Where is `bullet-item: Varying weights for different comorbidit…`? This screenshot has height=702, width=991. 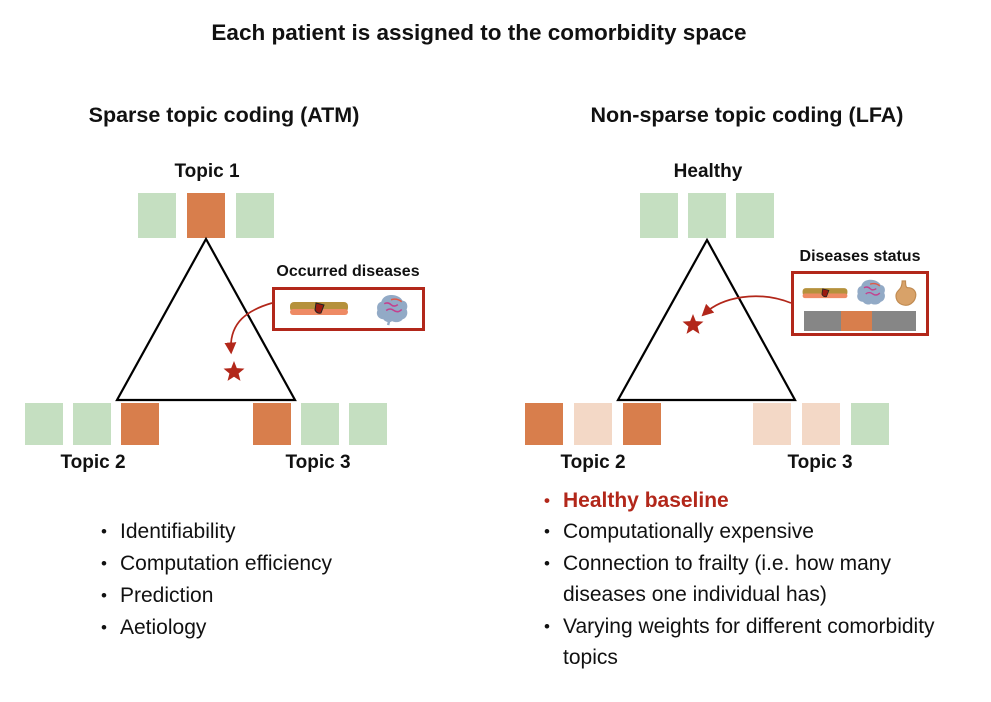 bullet-item: Varying weights for different comorbidit… is located at coordinates (740, 642).